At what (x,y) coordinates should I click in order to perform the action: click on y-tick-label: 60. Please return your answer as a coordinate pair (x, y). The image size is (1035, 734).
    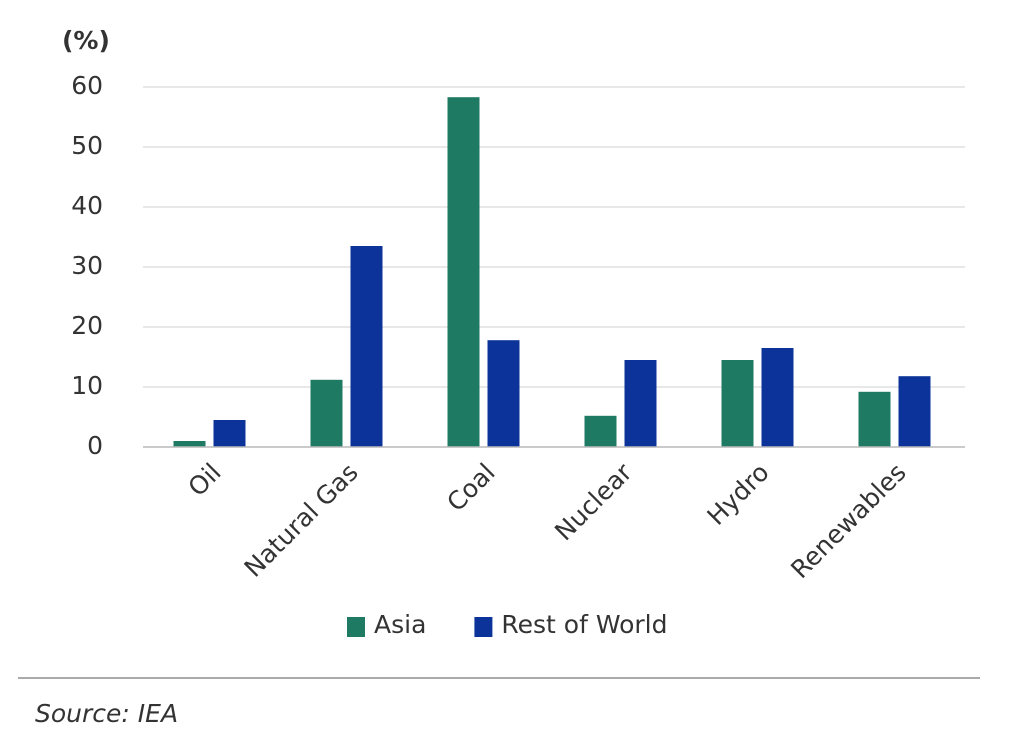
    Looking at the image, I should click on (87, 85).